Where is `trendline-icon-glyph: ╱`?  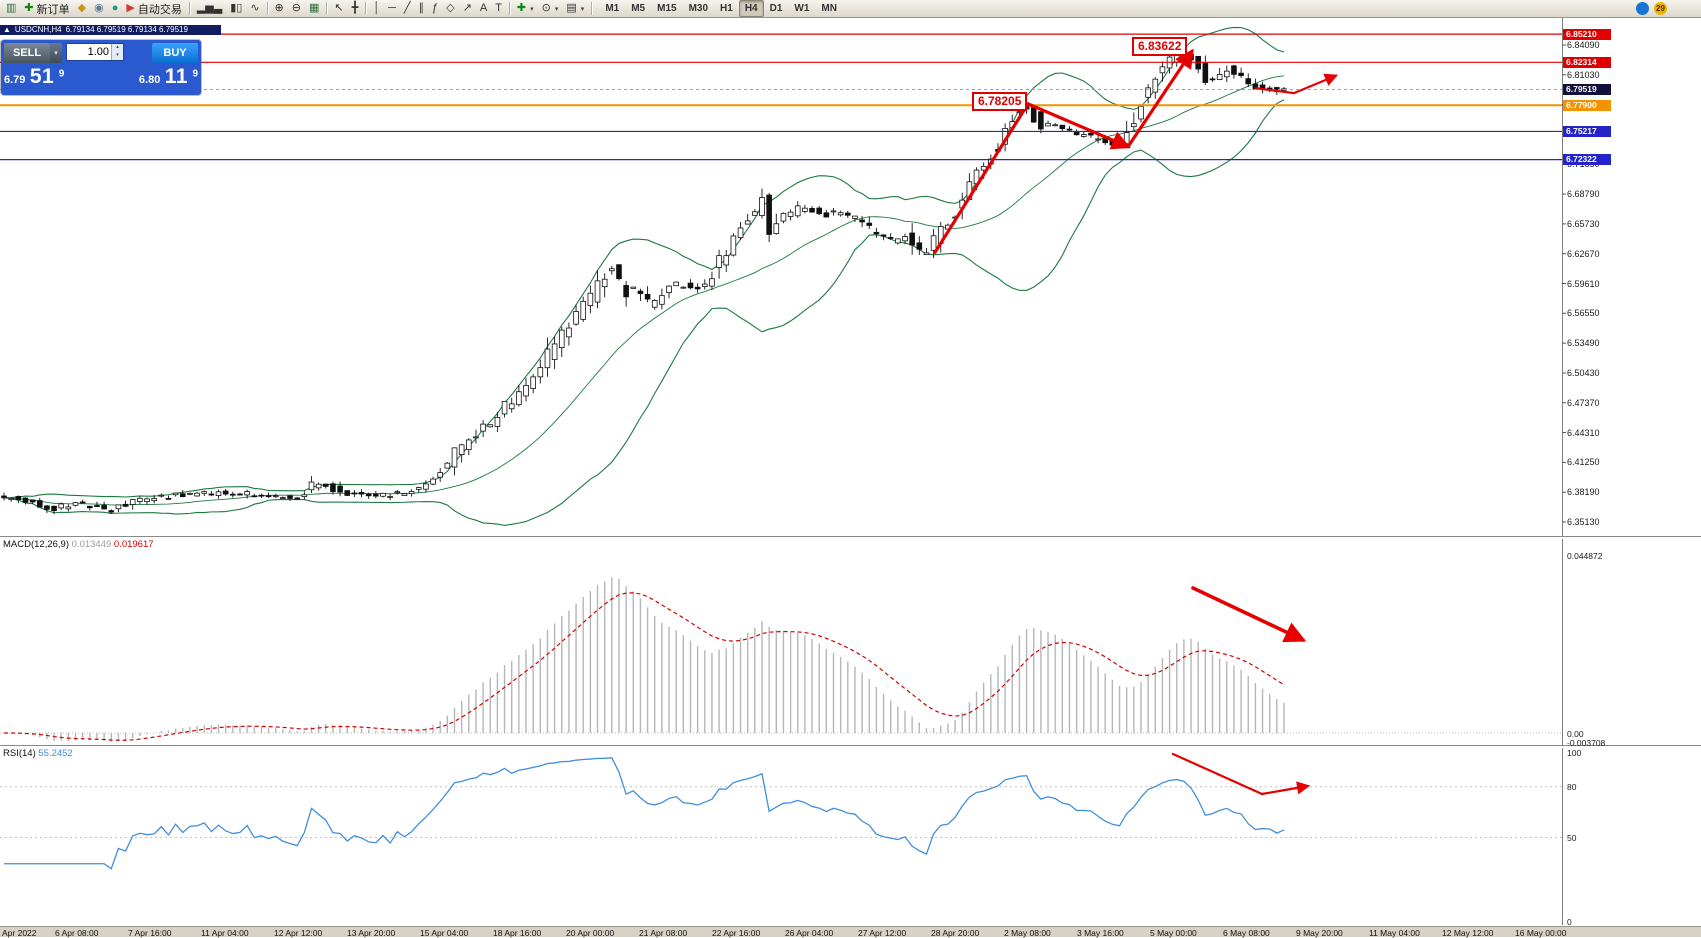
trendline-icon-glyph: ╱ is located at coordinates (407, 8).